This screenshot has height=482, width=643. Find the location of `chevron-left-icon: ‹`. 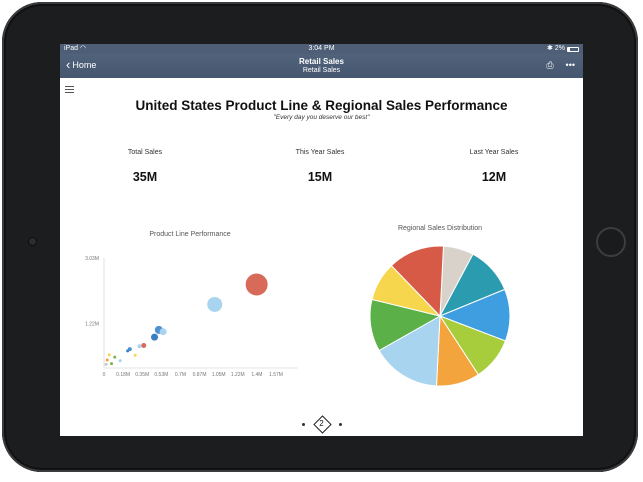

chevron-left-icon: ‹ is located at coordinates (68, 64).